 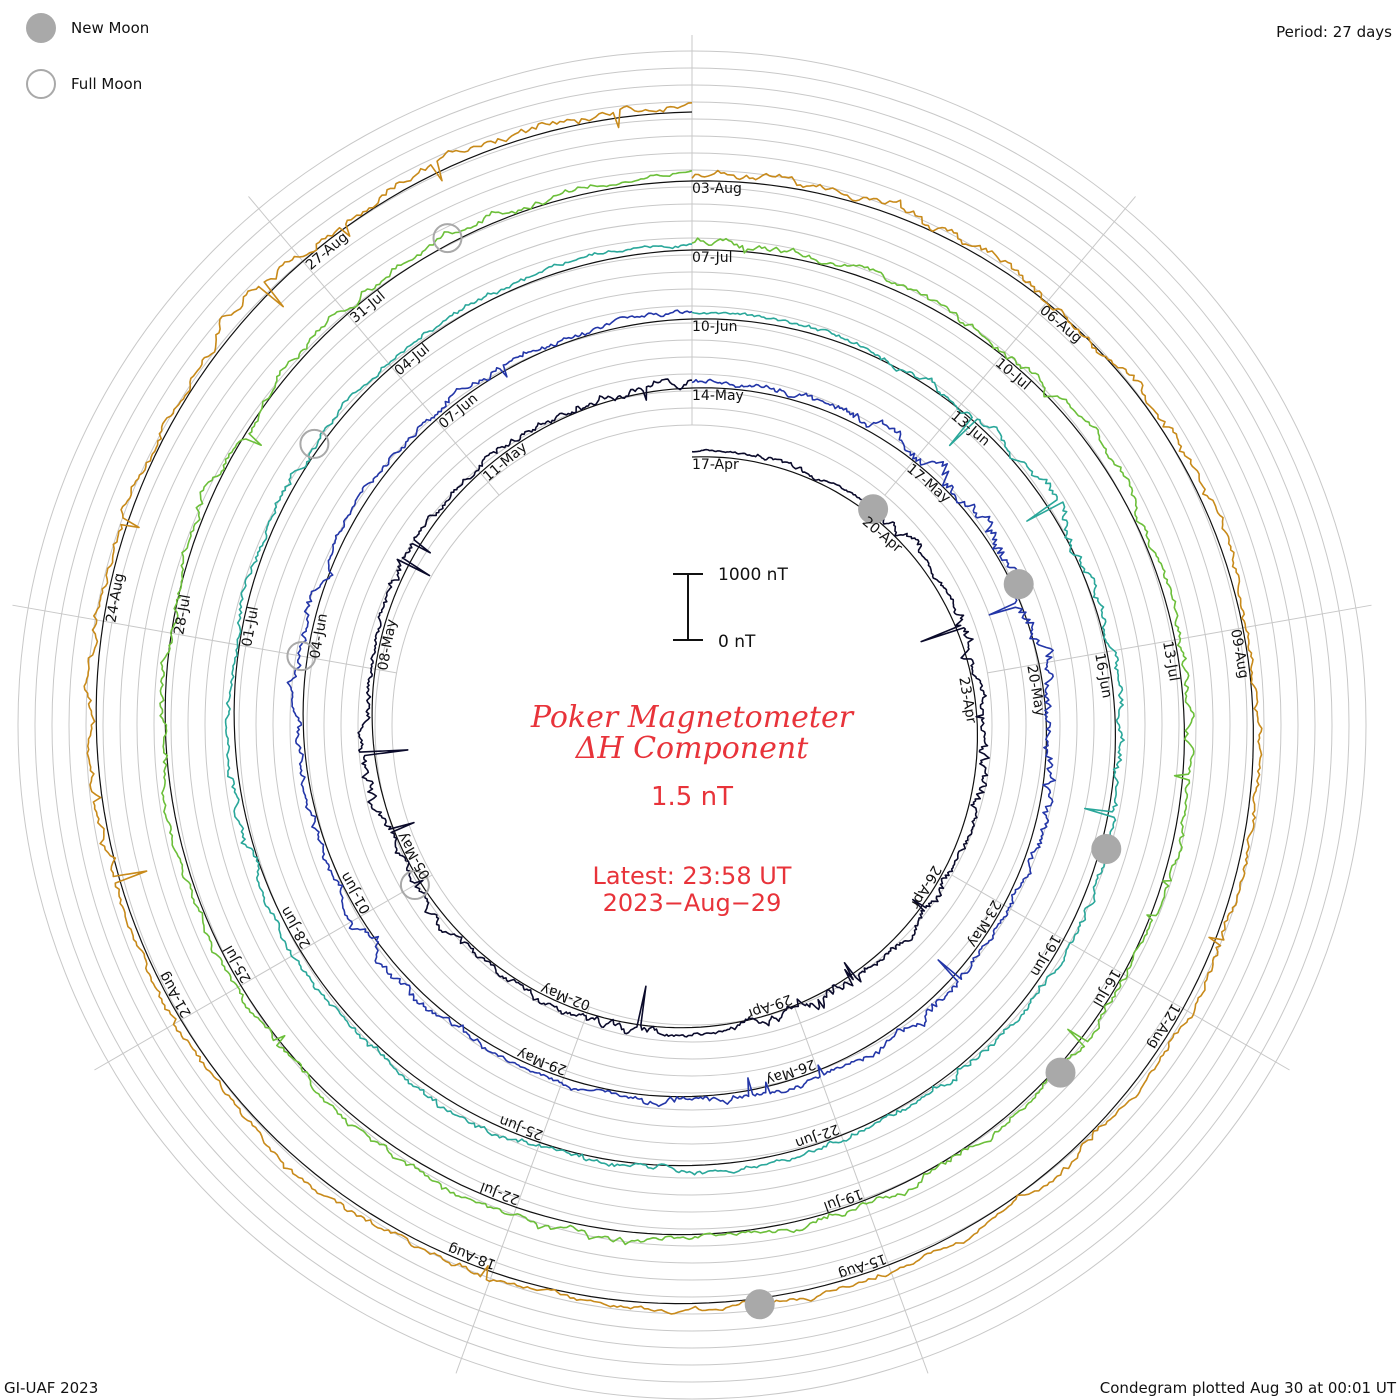 I want to click on full-moon-icon, so click(x=41, y=84).